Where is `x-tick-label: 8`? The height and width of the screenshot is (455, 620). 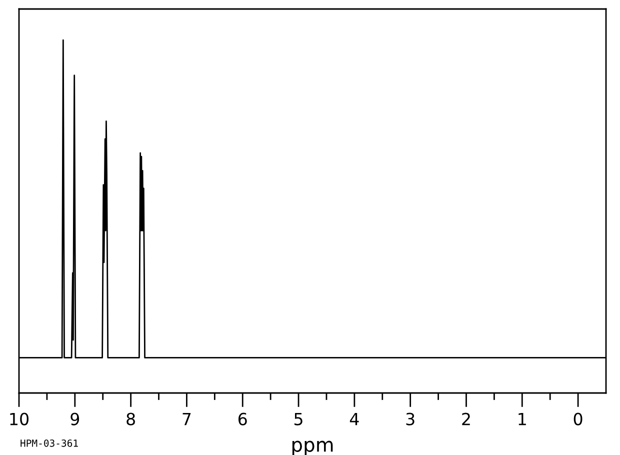 x-tick-label: 8 is located at coordinates (130, 419).